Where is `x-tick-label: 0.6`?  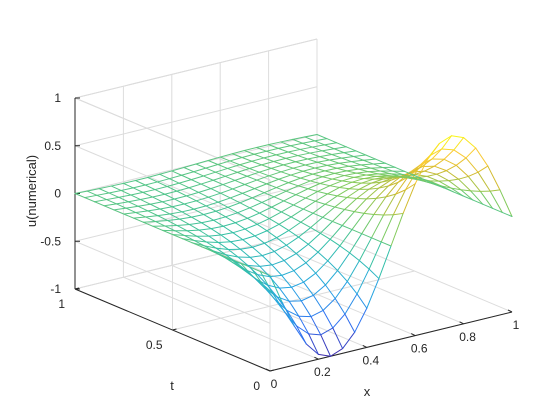 x-tick-label: 0.6 is located at coordinates (419, 349).